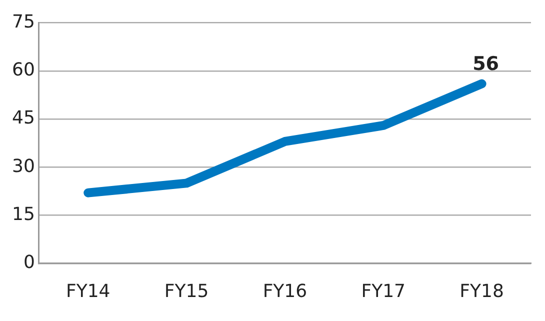  I want to click on x-tick-label: FY14, so click(88, 291).